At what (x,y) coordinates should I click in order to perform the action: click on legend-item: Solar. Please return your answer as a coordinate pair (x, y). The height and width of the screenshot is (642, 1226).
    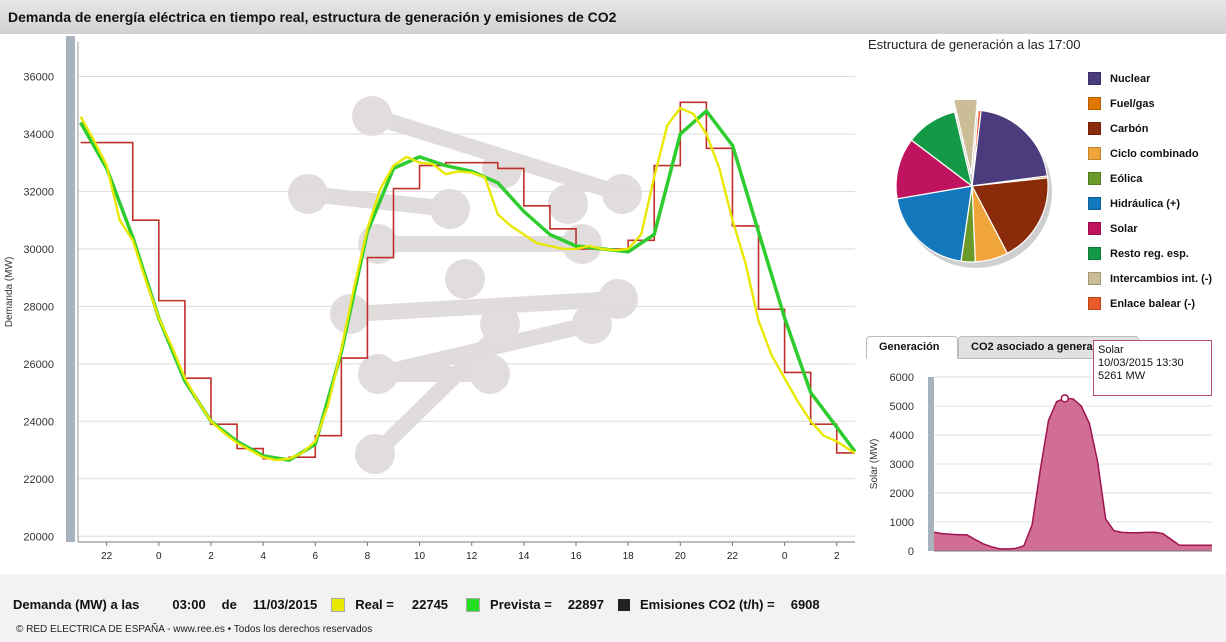
    Looking at the image, I should click on (1150, 228).